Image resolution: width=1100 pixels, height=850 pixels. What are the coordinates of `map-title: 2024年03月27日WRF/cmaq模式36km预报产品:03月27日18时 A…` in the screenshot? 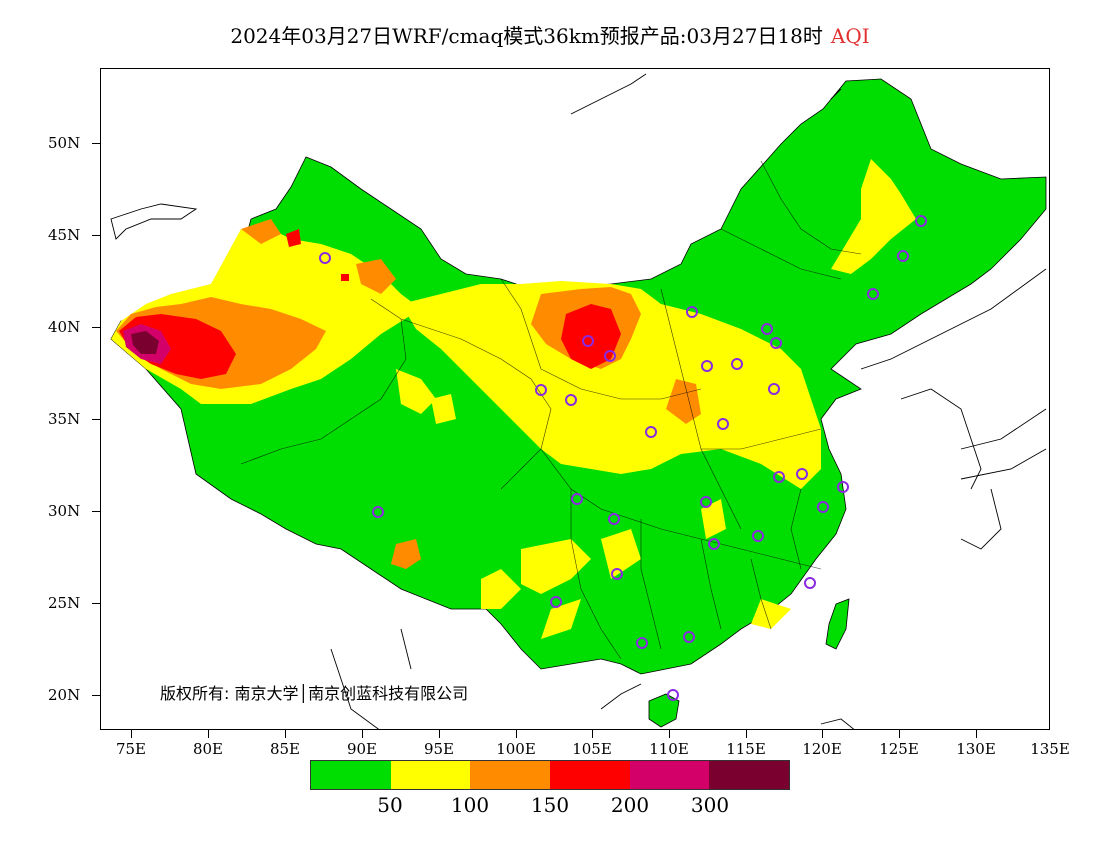 It's located at (550, 34).